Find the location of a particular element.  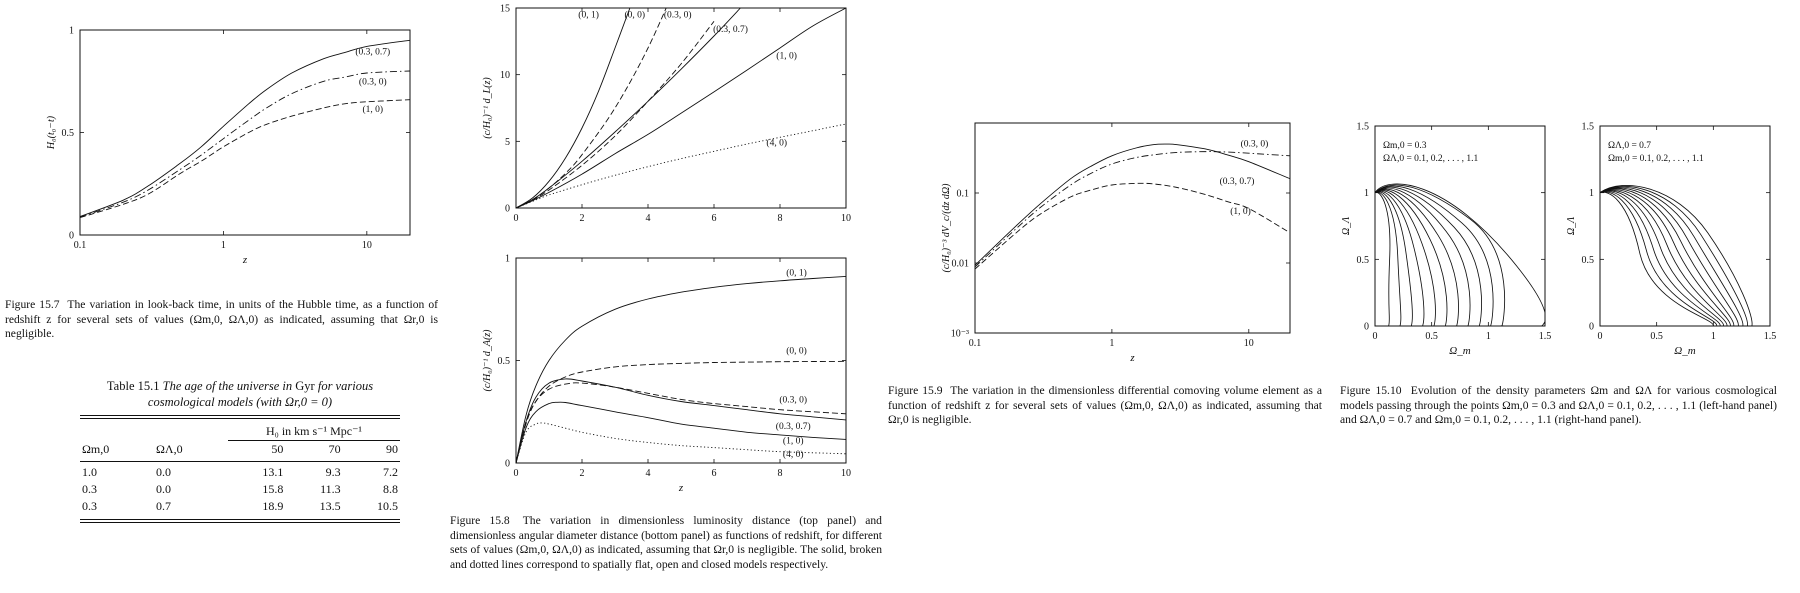

table-col-ol: ΩΛ,0 is located at coordinates (169, 448).